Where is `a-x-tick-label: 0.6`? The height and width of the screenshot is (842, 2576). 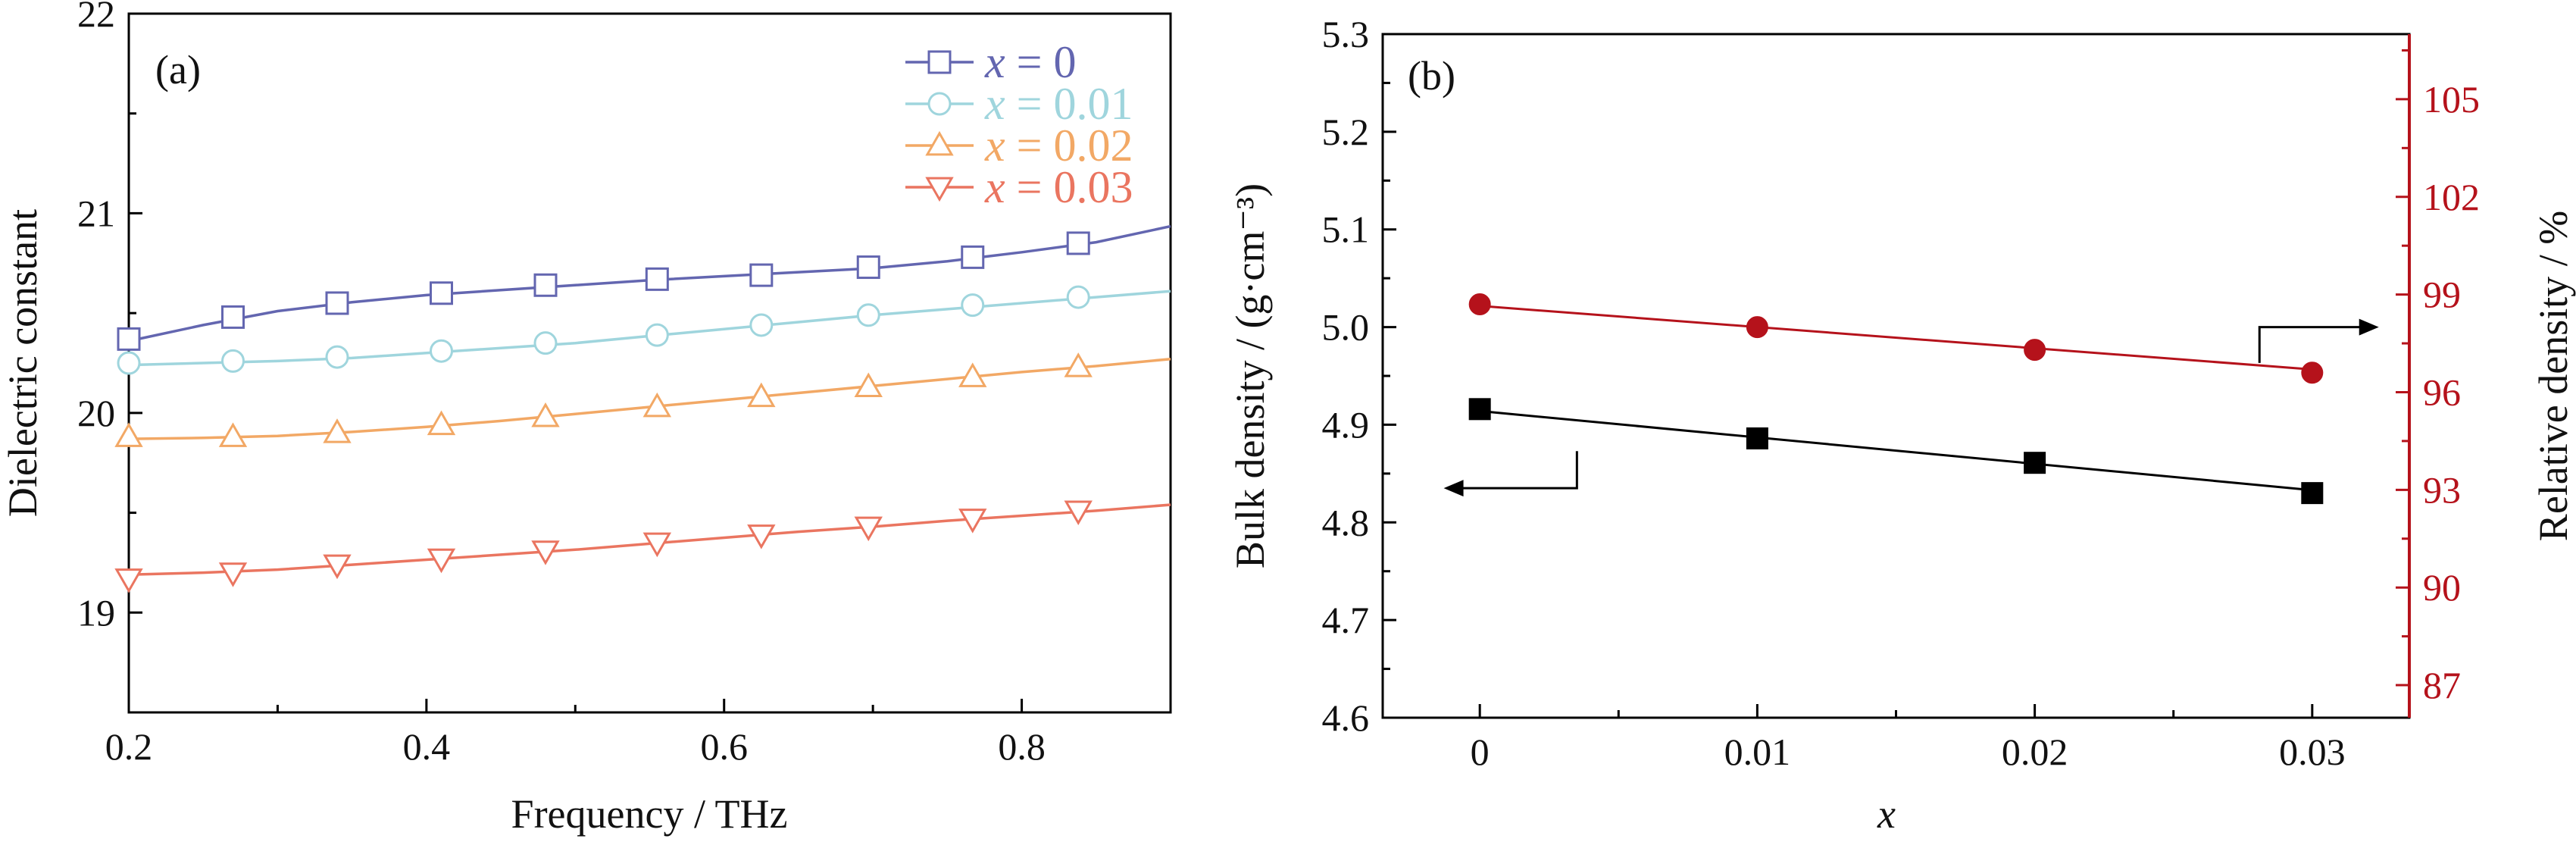 a-x-tick-label: 0.6 is located at coordinates (724, 746).